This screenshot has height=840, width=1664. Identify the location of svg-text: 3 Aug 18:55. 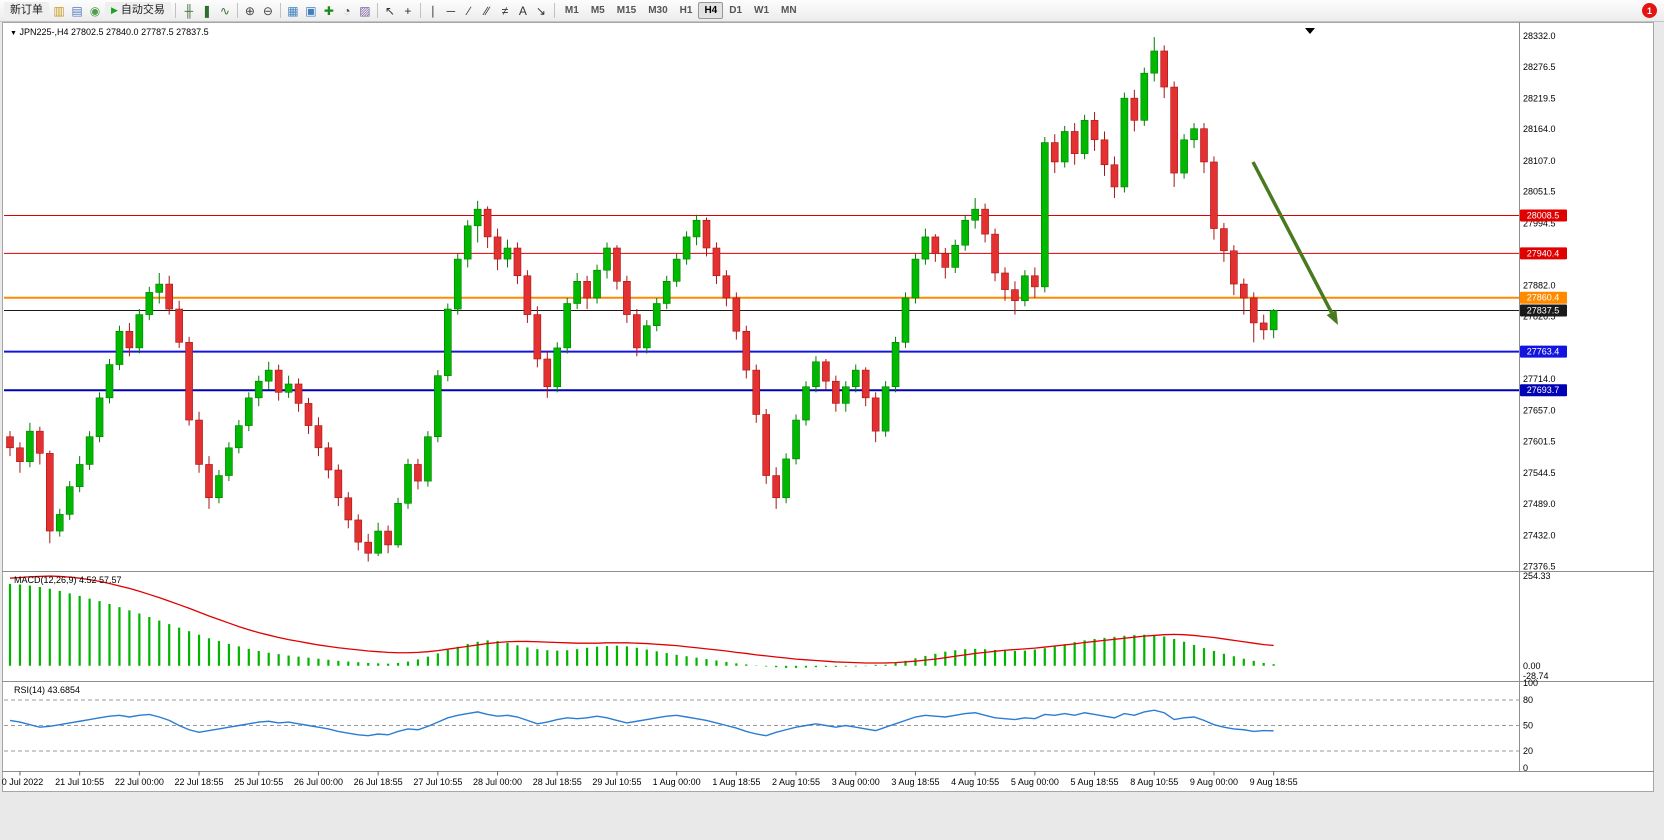
(915, 782).